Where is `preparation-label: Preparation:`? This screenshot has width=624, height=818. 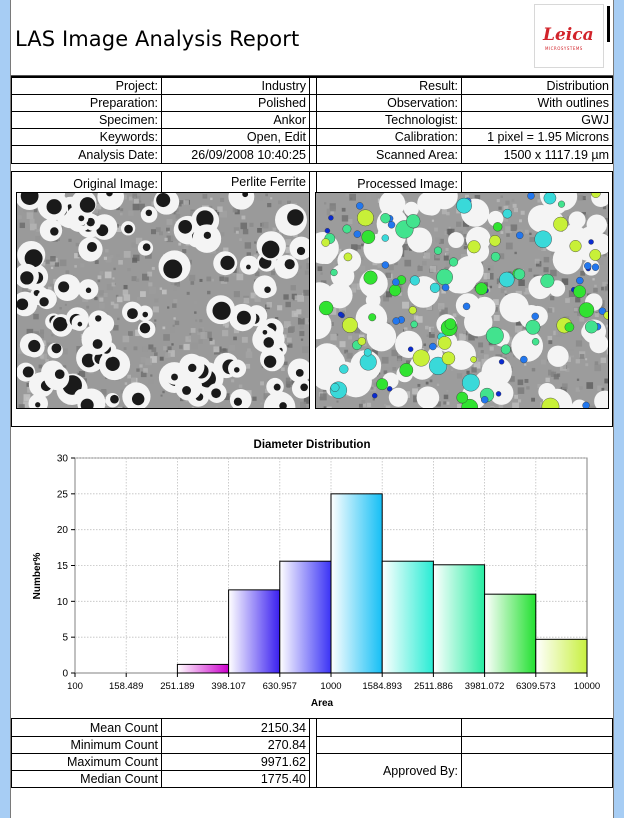 preparation-label: Preparation: is located at coordinates (123, 103).